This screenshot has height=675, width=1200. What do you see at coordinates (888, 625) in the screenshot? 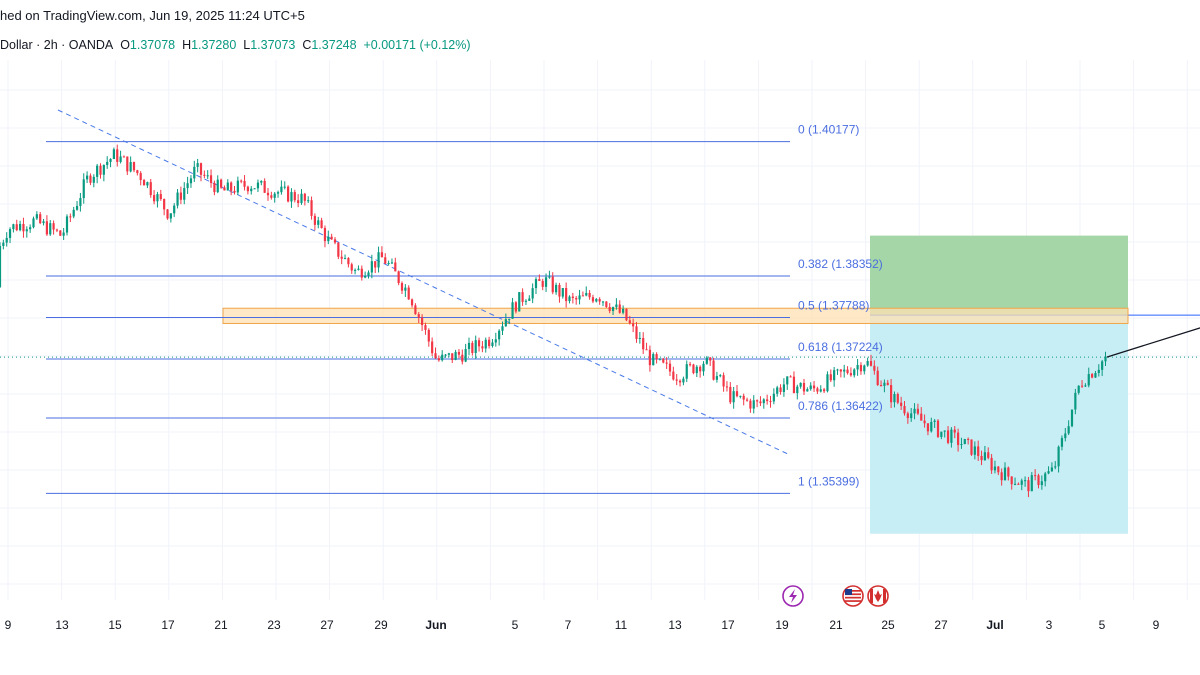
I see `x-tick-label: 25` at bounding box center [888, 625].